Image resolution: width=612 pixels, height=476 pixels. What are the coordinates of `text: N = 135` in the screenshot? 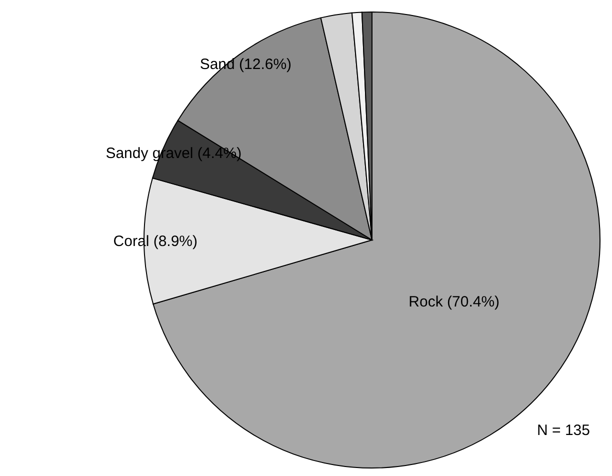 It's located at (563, 430).